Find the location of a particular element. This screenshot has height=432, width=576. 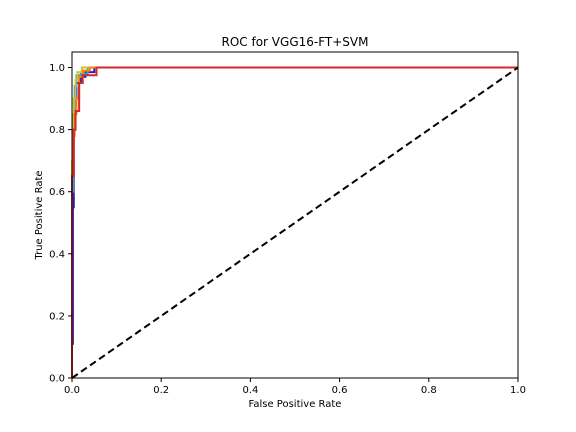

y-tick-label: 0.4 is located at coordinates (57, 254).